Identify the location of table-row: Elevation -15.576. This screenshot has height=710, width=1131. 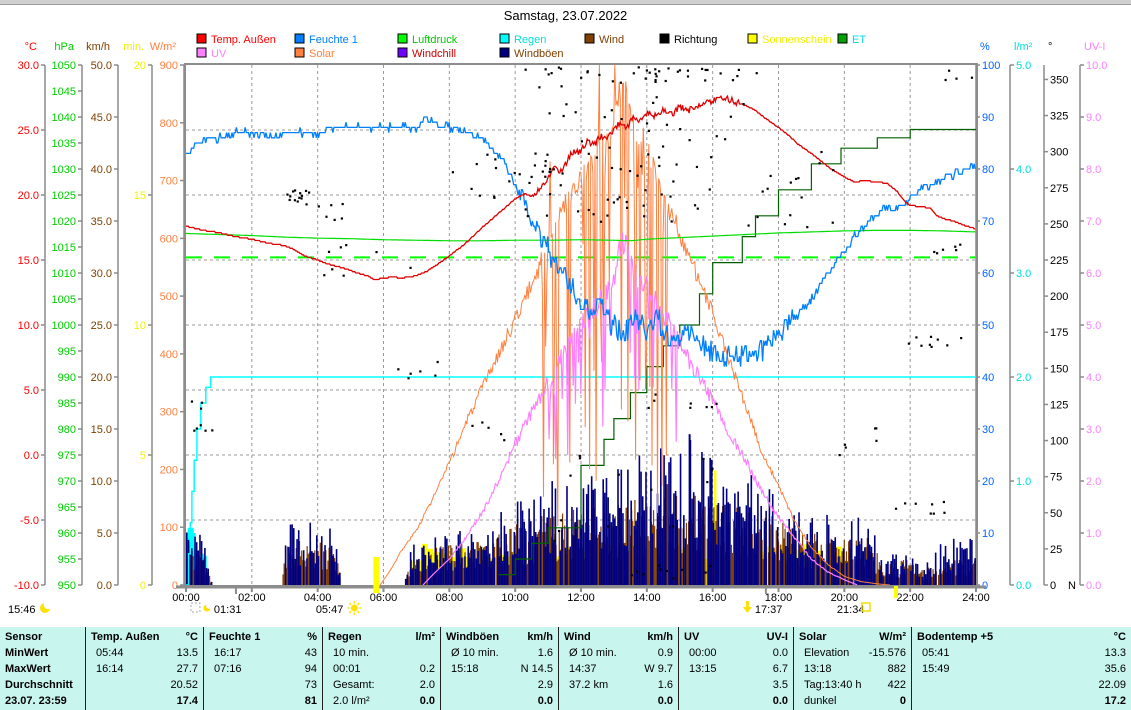
(855, 653).